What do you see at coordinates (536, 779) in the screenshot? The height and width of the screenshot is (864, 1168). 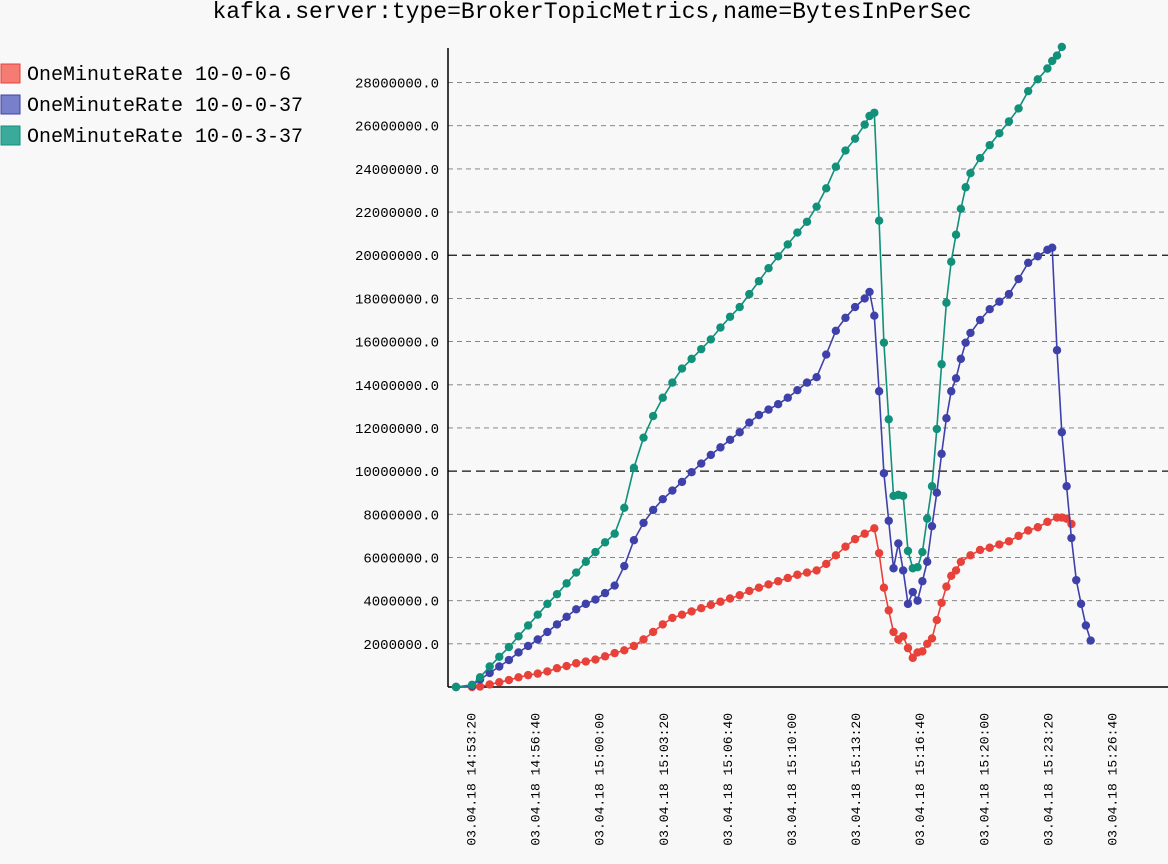 I see `x-tick-label: 03.04.18 14:56:40` at bounding box center [536, 779].